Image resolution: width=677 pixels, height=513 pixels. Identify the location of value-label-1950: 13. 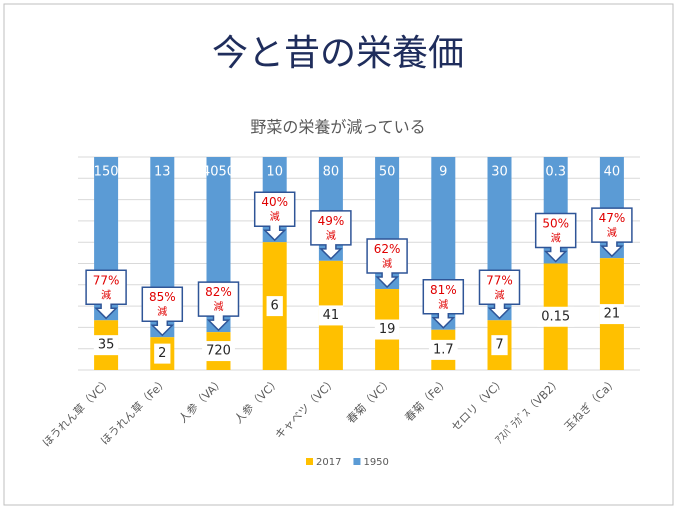
(162, 172).